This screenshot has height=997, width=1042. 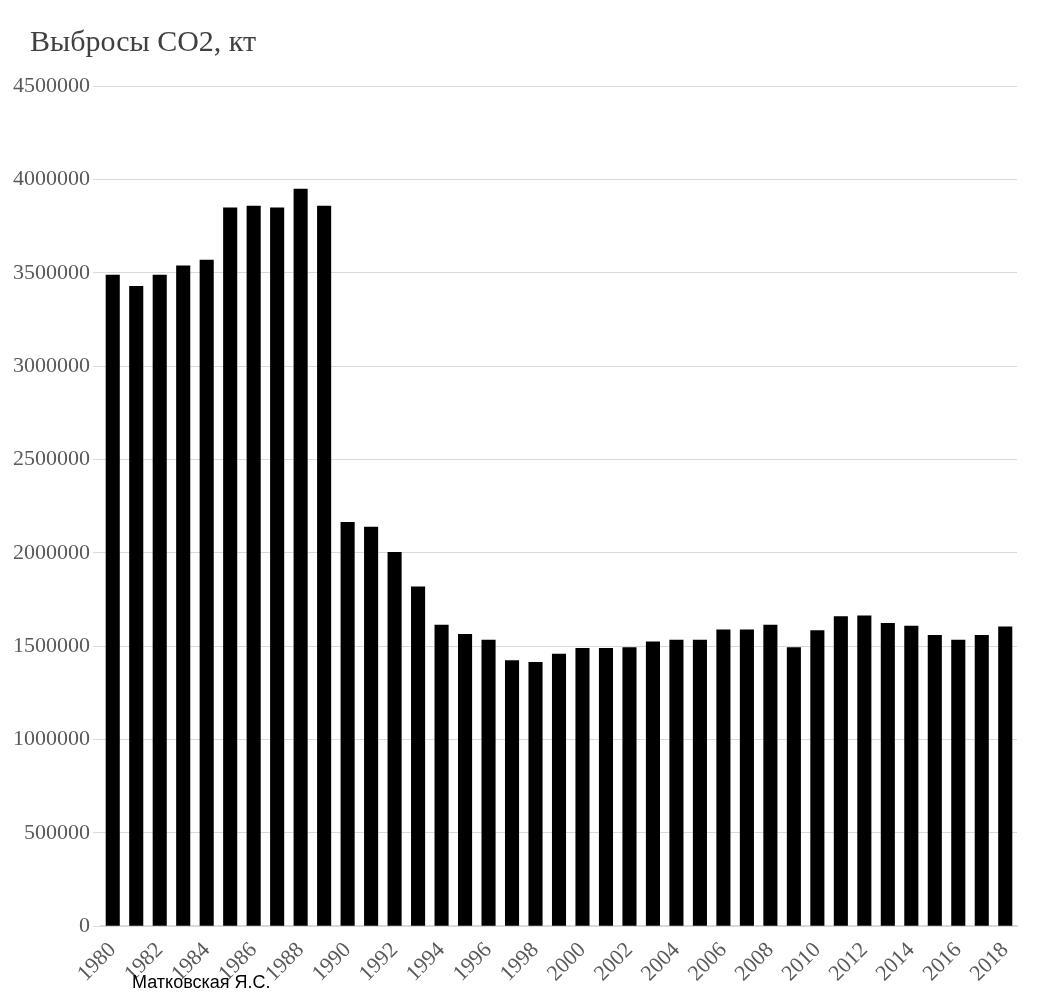 I want to click on y-tick-label: 1500000, so click(x=51, y=644).